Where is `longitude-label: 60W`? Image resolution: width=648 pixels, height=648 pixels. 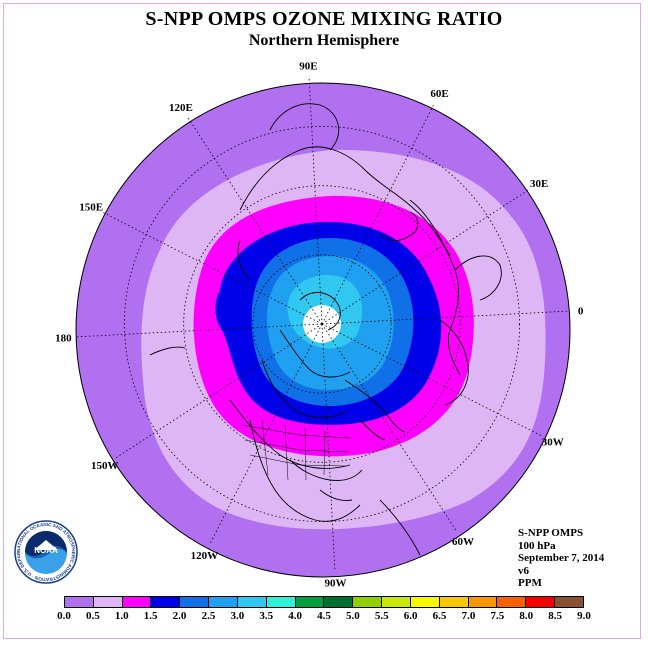 longitude-label: 60W is located at coordinates (463, 542).